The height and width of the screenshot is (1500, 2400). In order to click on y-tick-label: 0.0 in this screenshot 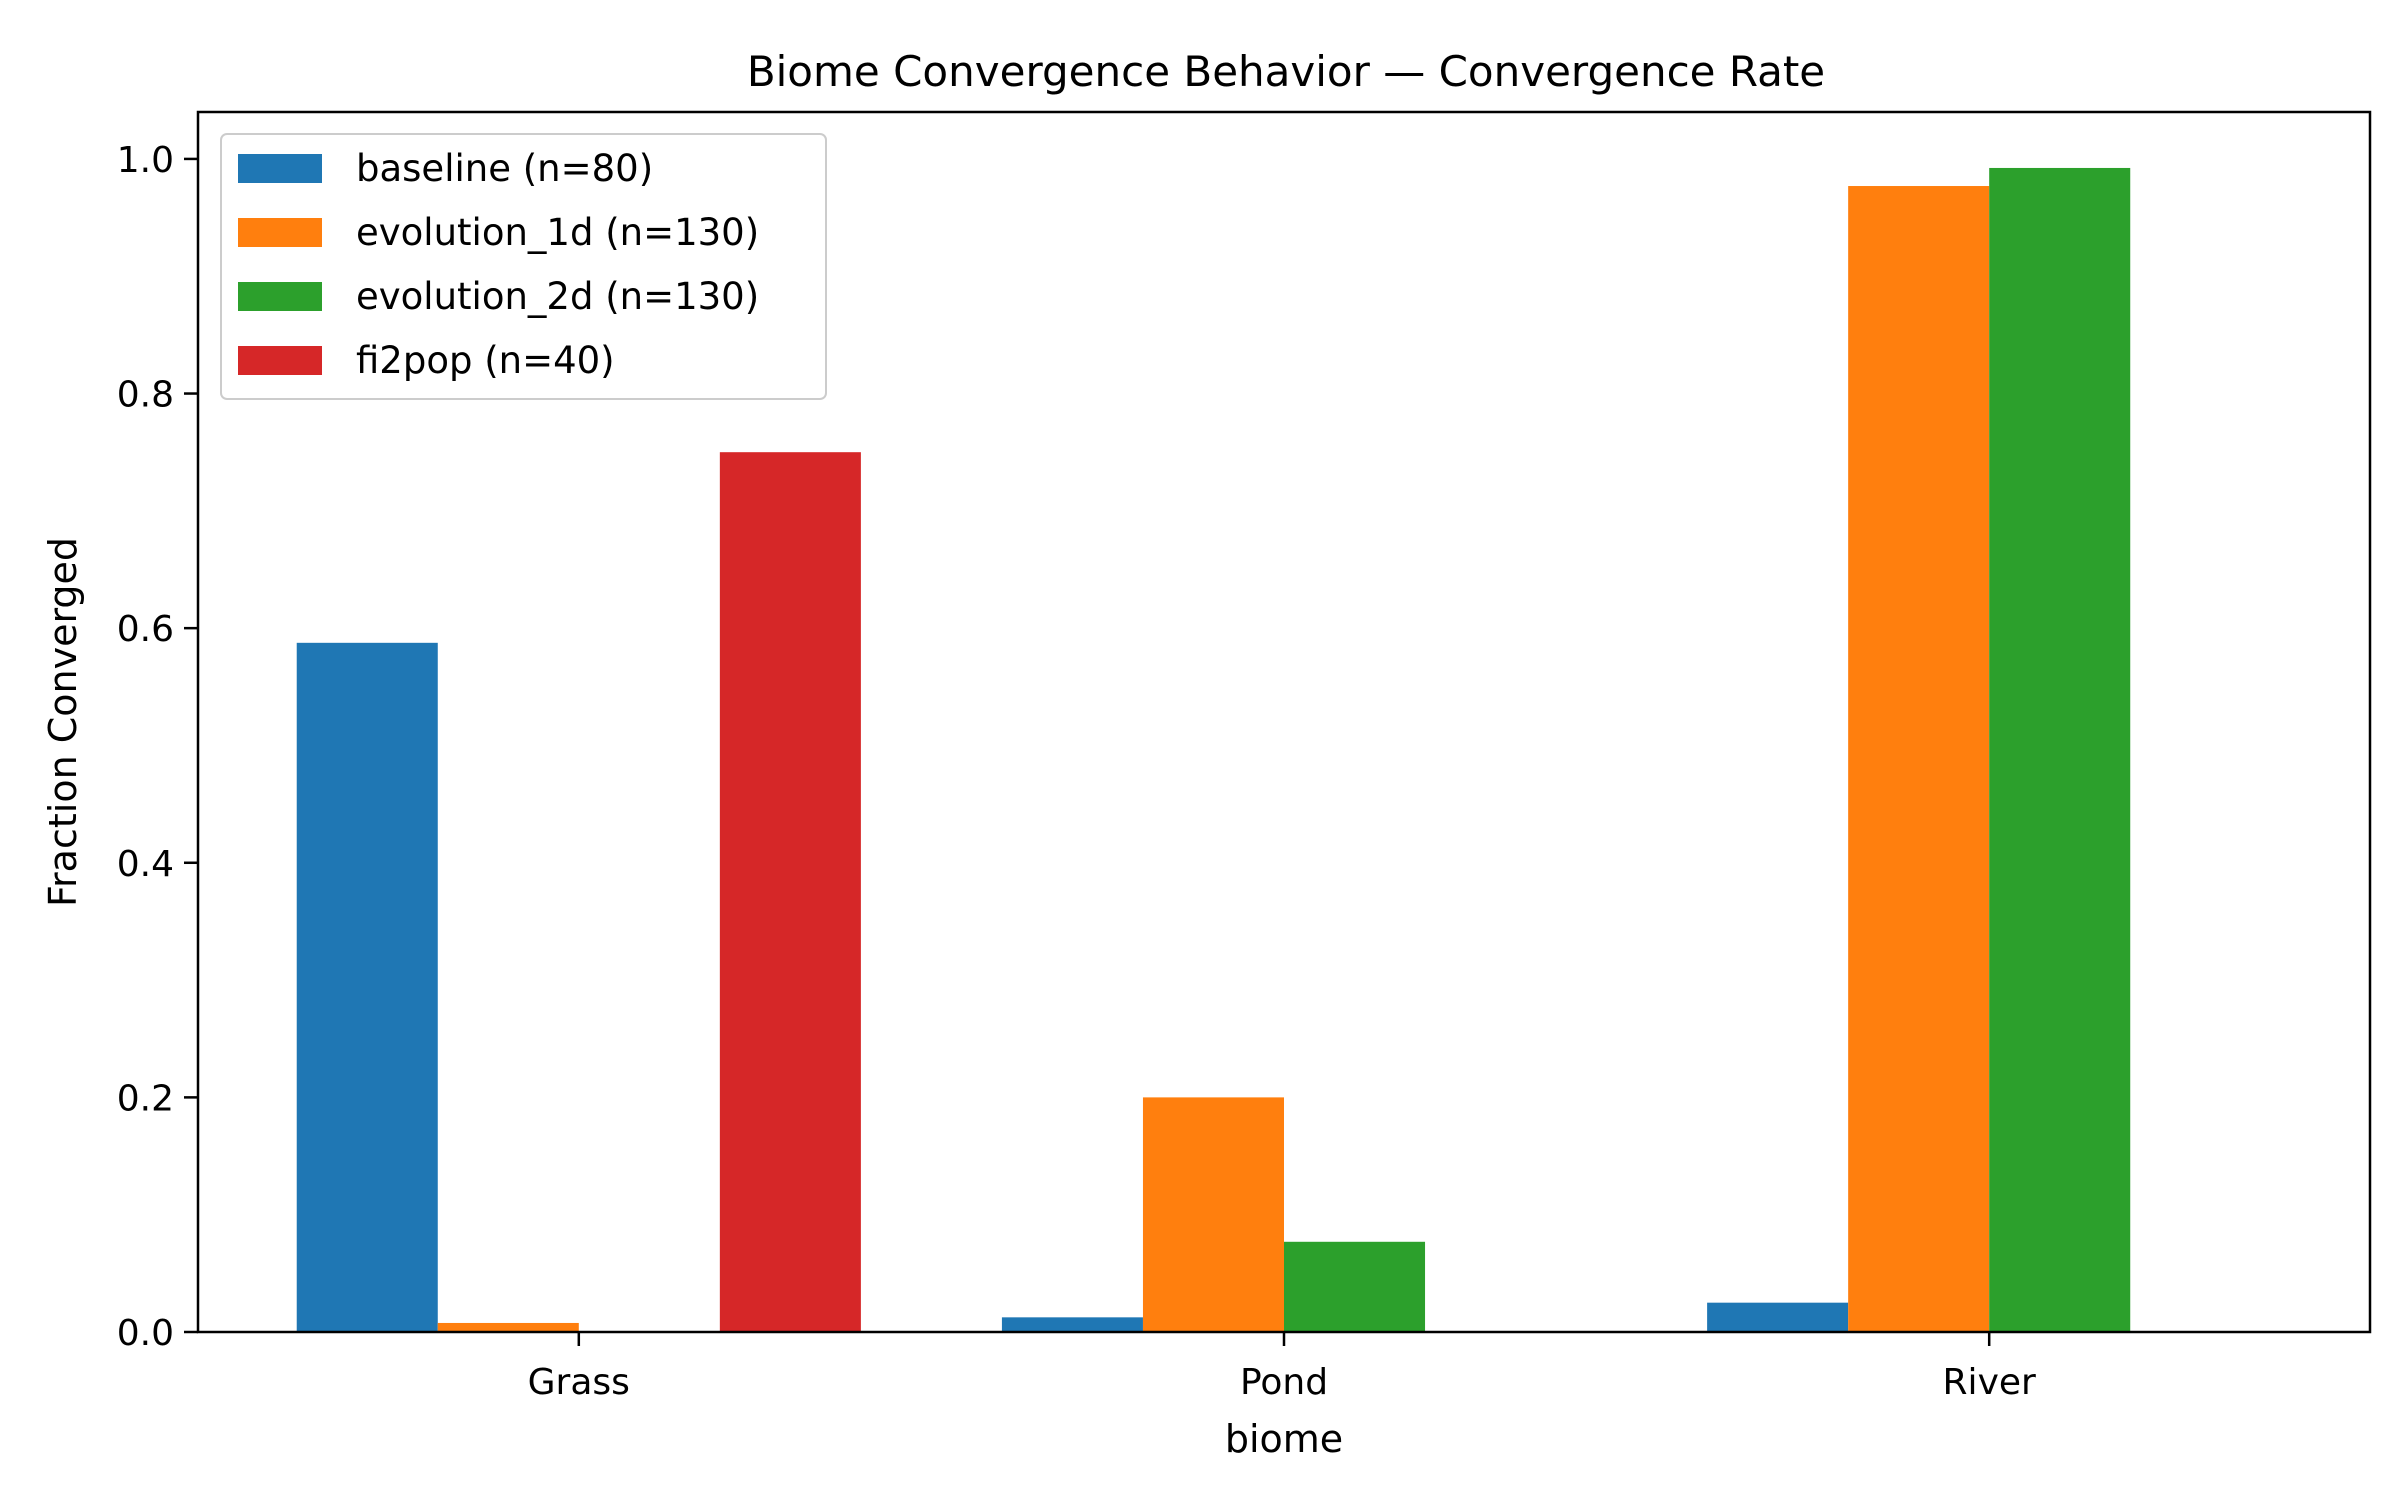, I will do `click(145, 1333)`.